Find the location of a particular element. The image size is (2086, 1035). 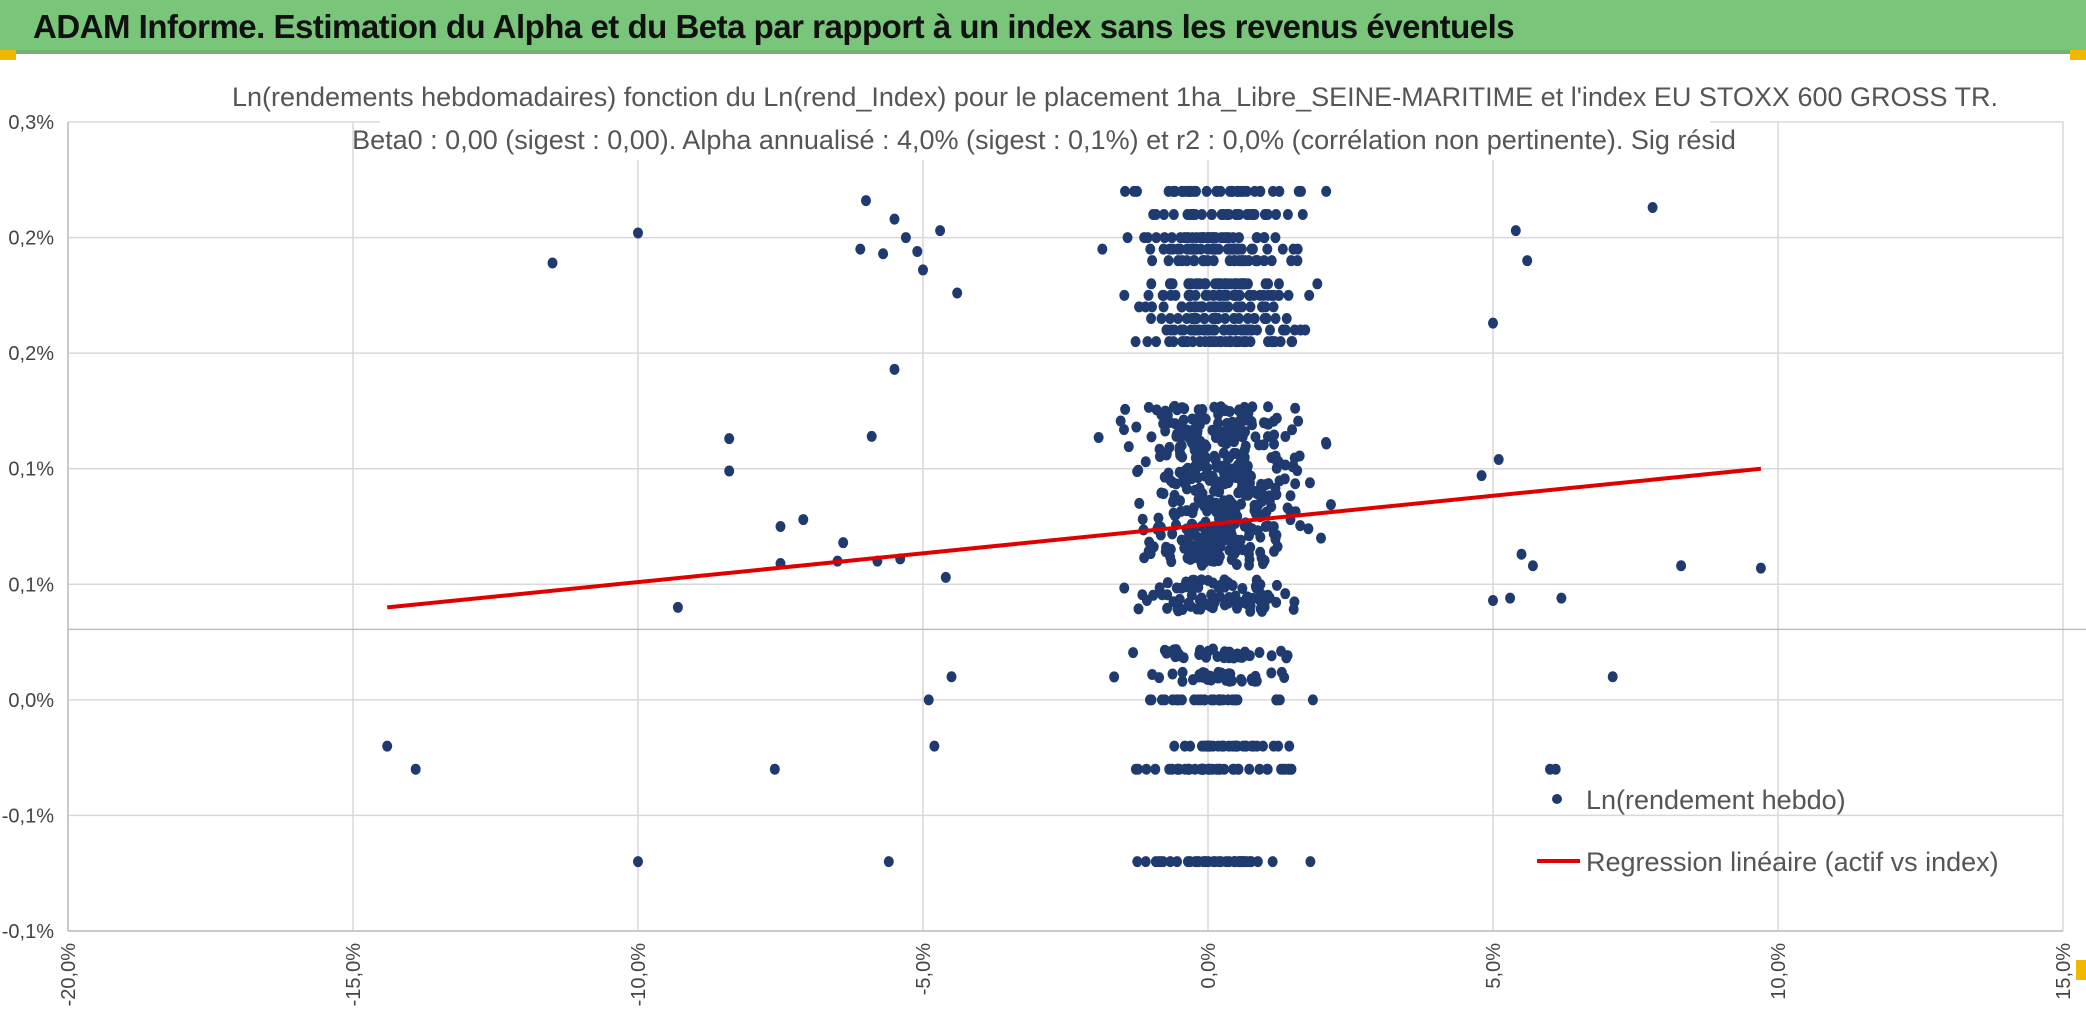

corner-accent-left is located at coordinates (8, 55).